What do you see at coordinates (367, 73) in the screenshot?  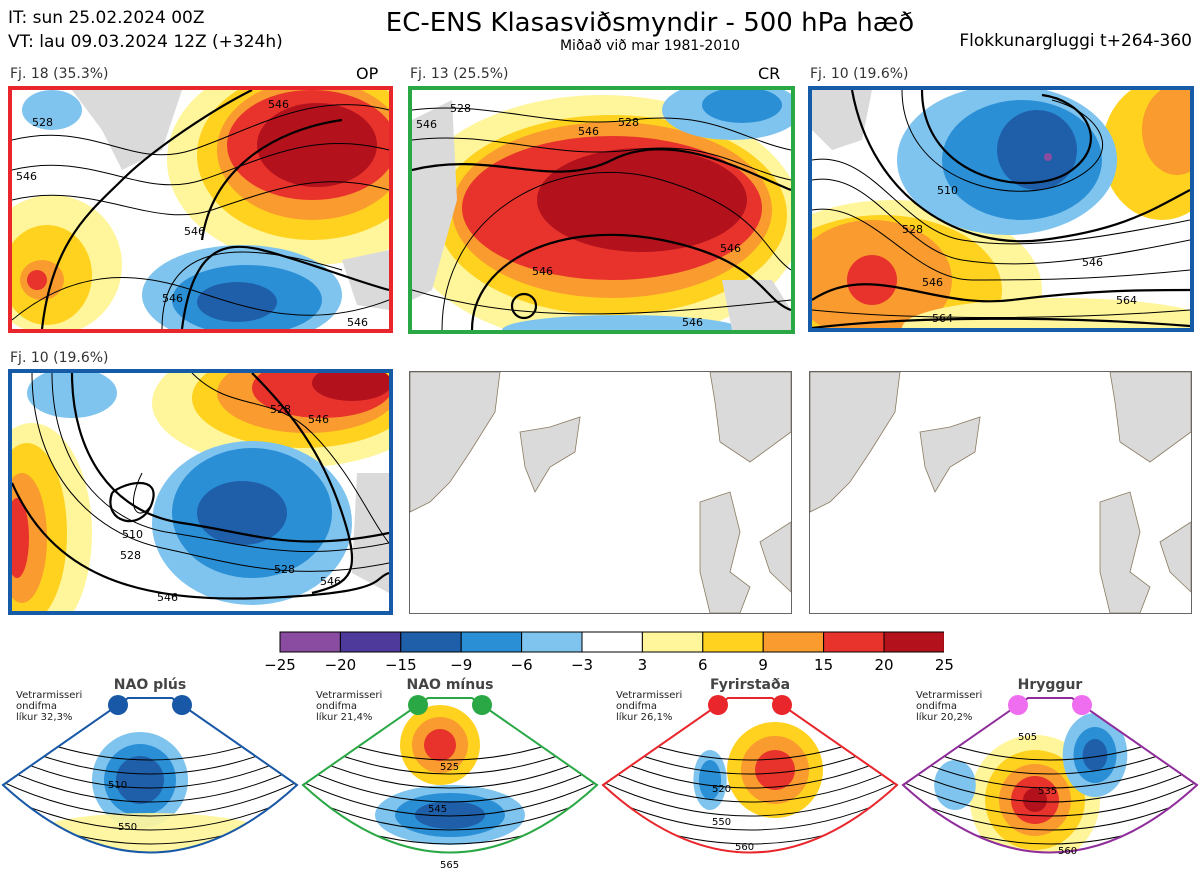 I see `panel-1-tag: OP` at bounding box center [367, 73].